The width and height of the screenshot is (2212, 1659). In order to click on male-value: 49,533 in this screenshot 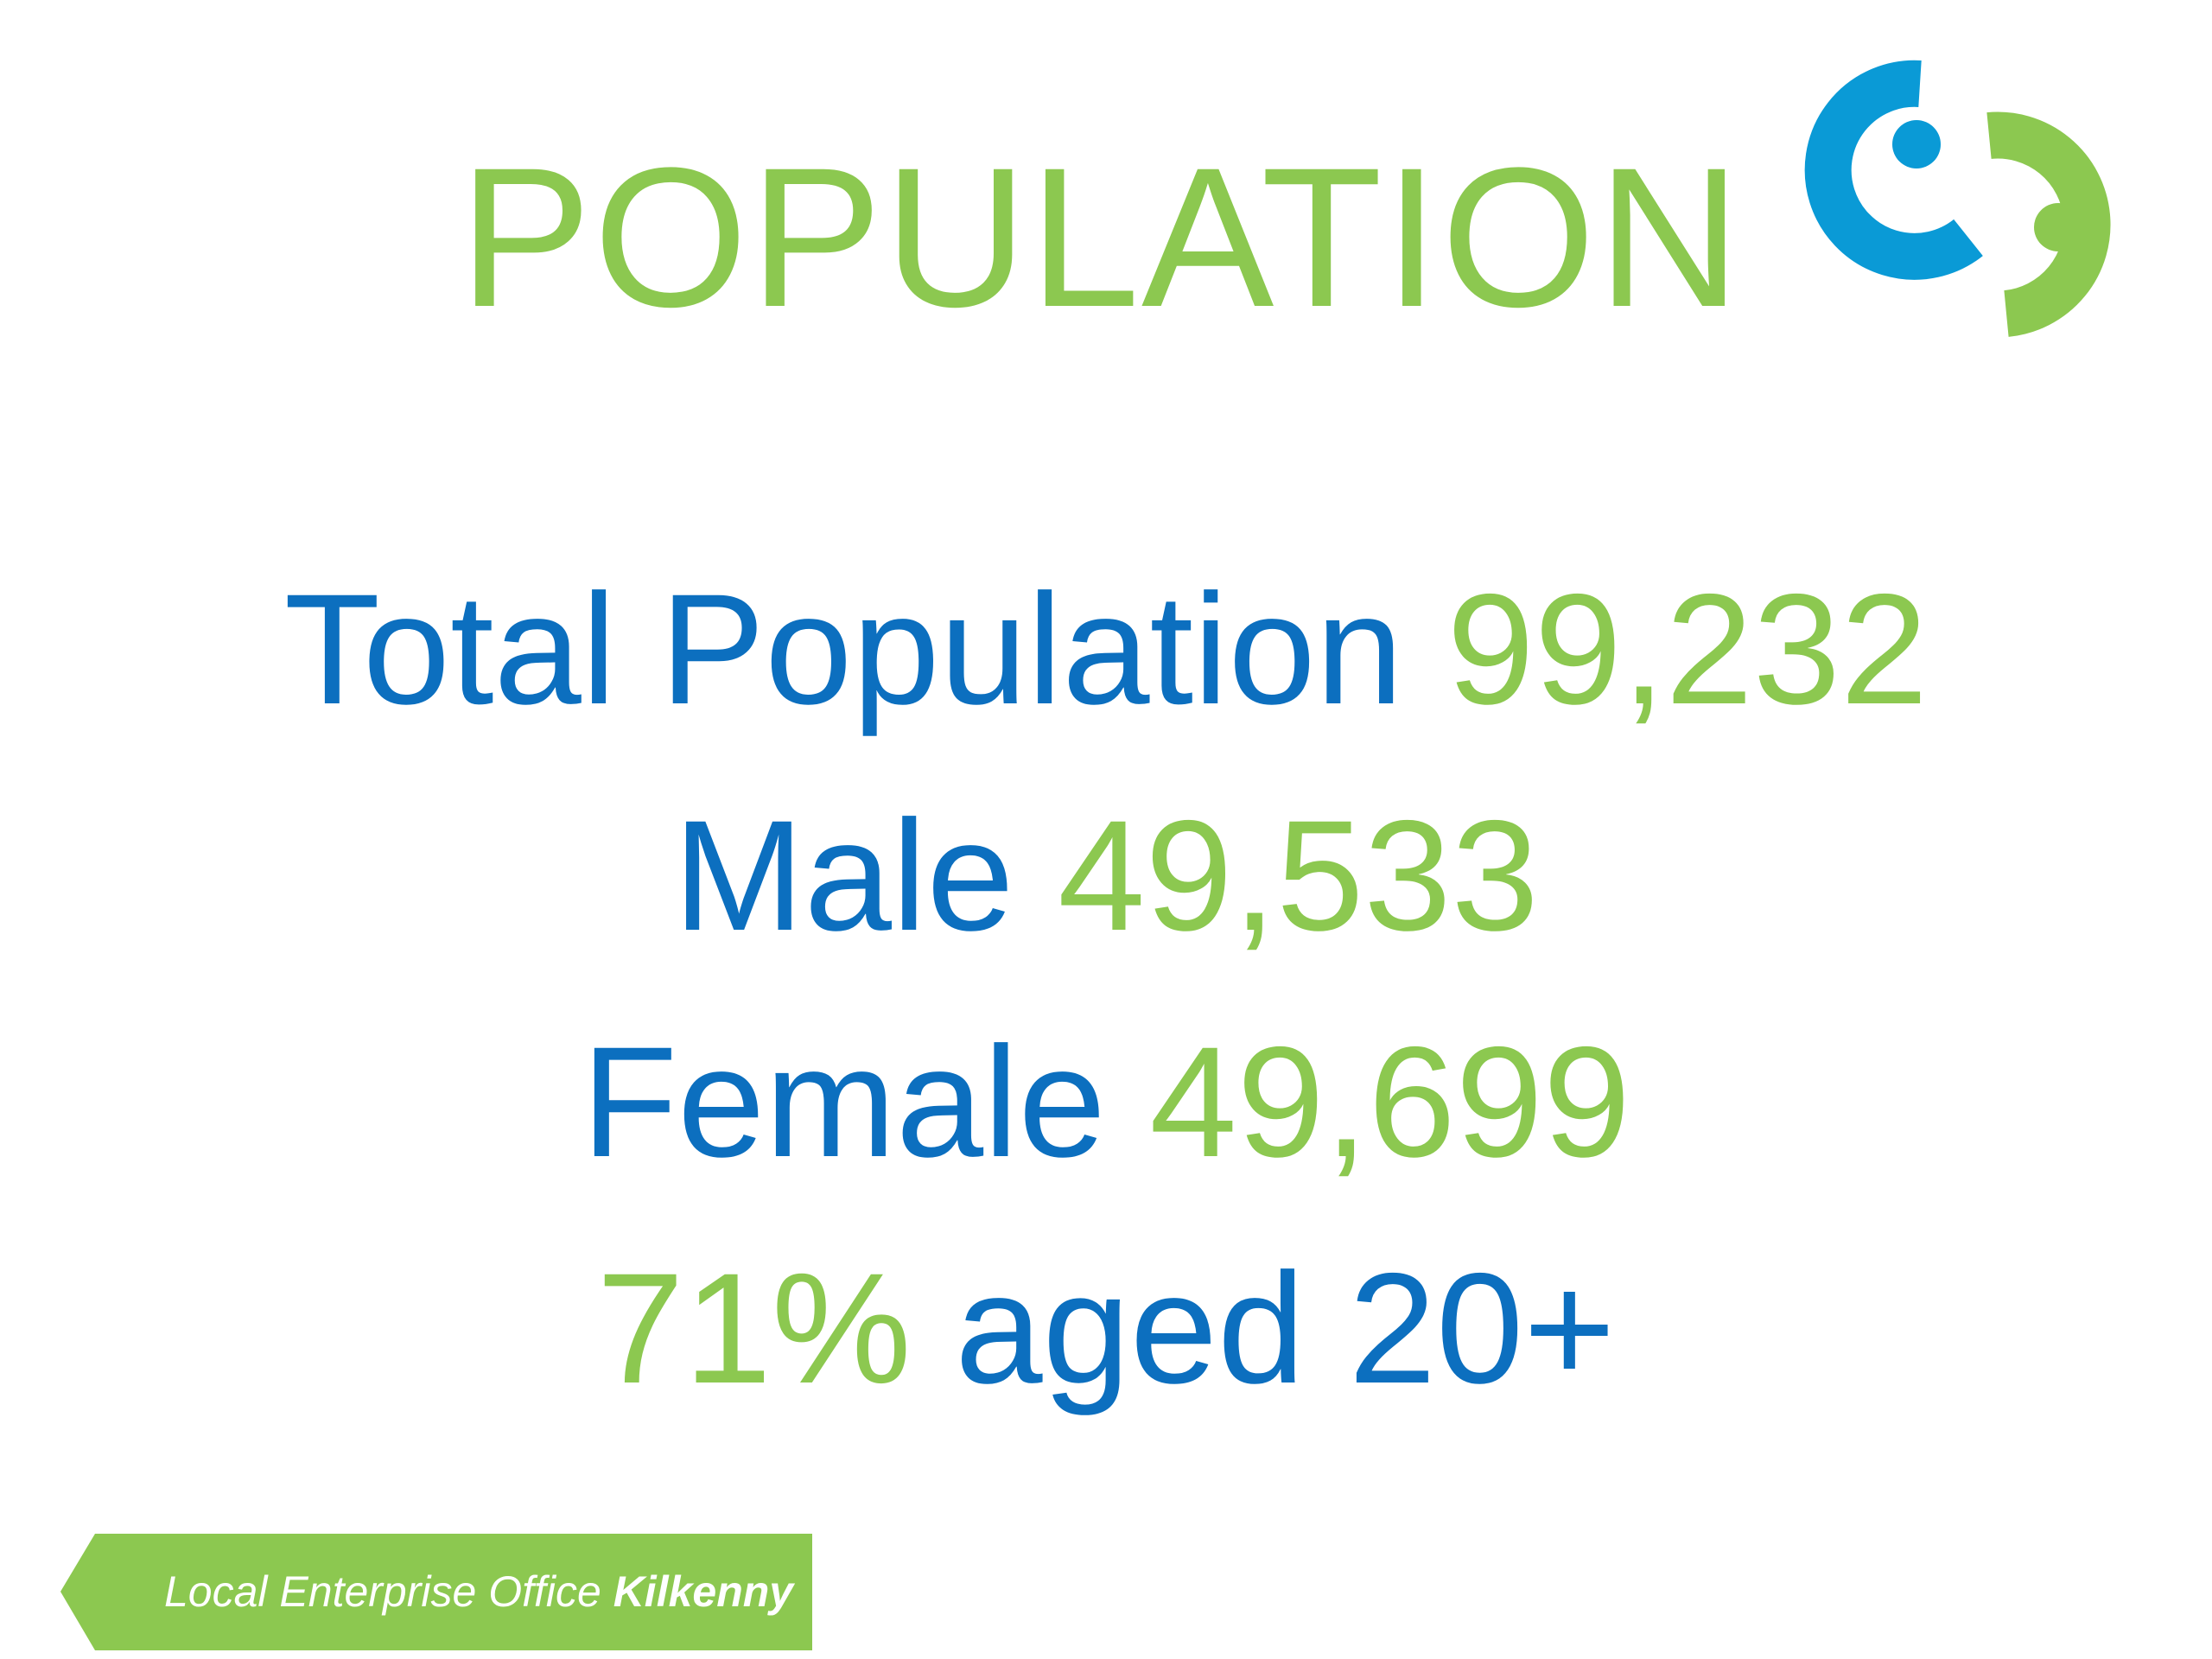, I will do `click(1298, 875)`.